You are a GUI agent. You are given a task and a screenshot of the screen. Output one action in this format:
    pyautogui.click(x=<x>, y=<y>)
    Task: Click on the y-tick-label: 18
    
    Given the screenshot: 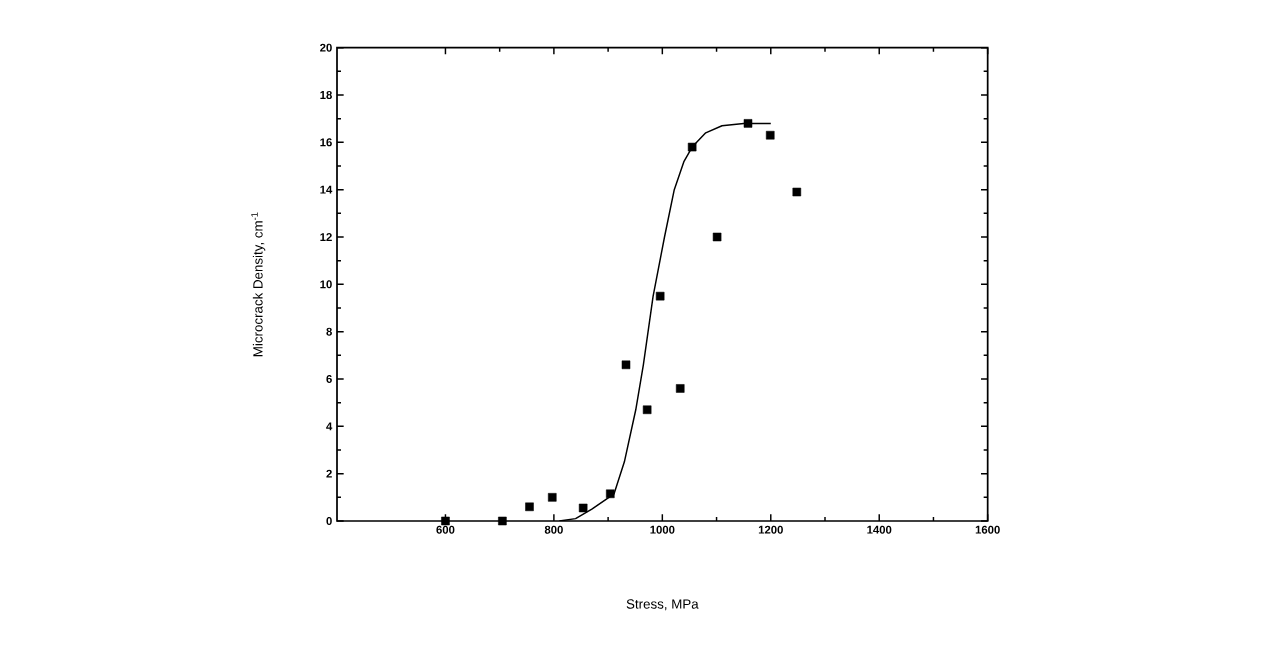 What is the action you would take?
    pyautogui.click(x=326, y=94)
    